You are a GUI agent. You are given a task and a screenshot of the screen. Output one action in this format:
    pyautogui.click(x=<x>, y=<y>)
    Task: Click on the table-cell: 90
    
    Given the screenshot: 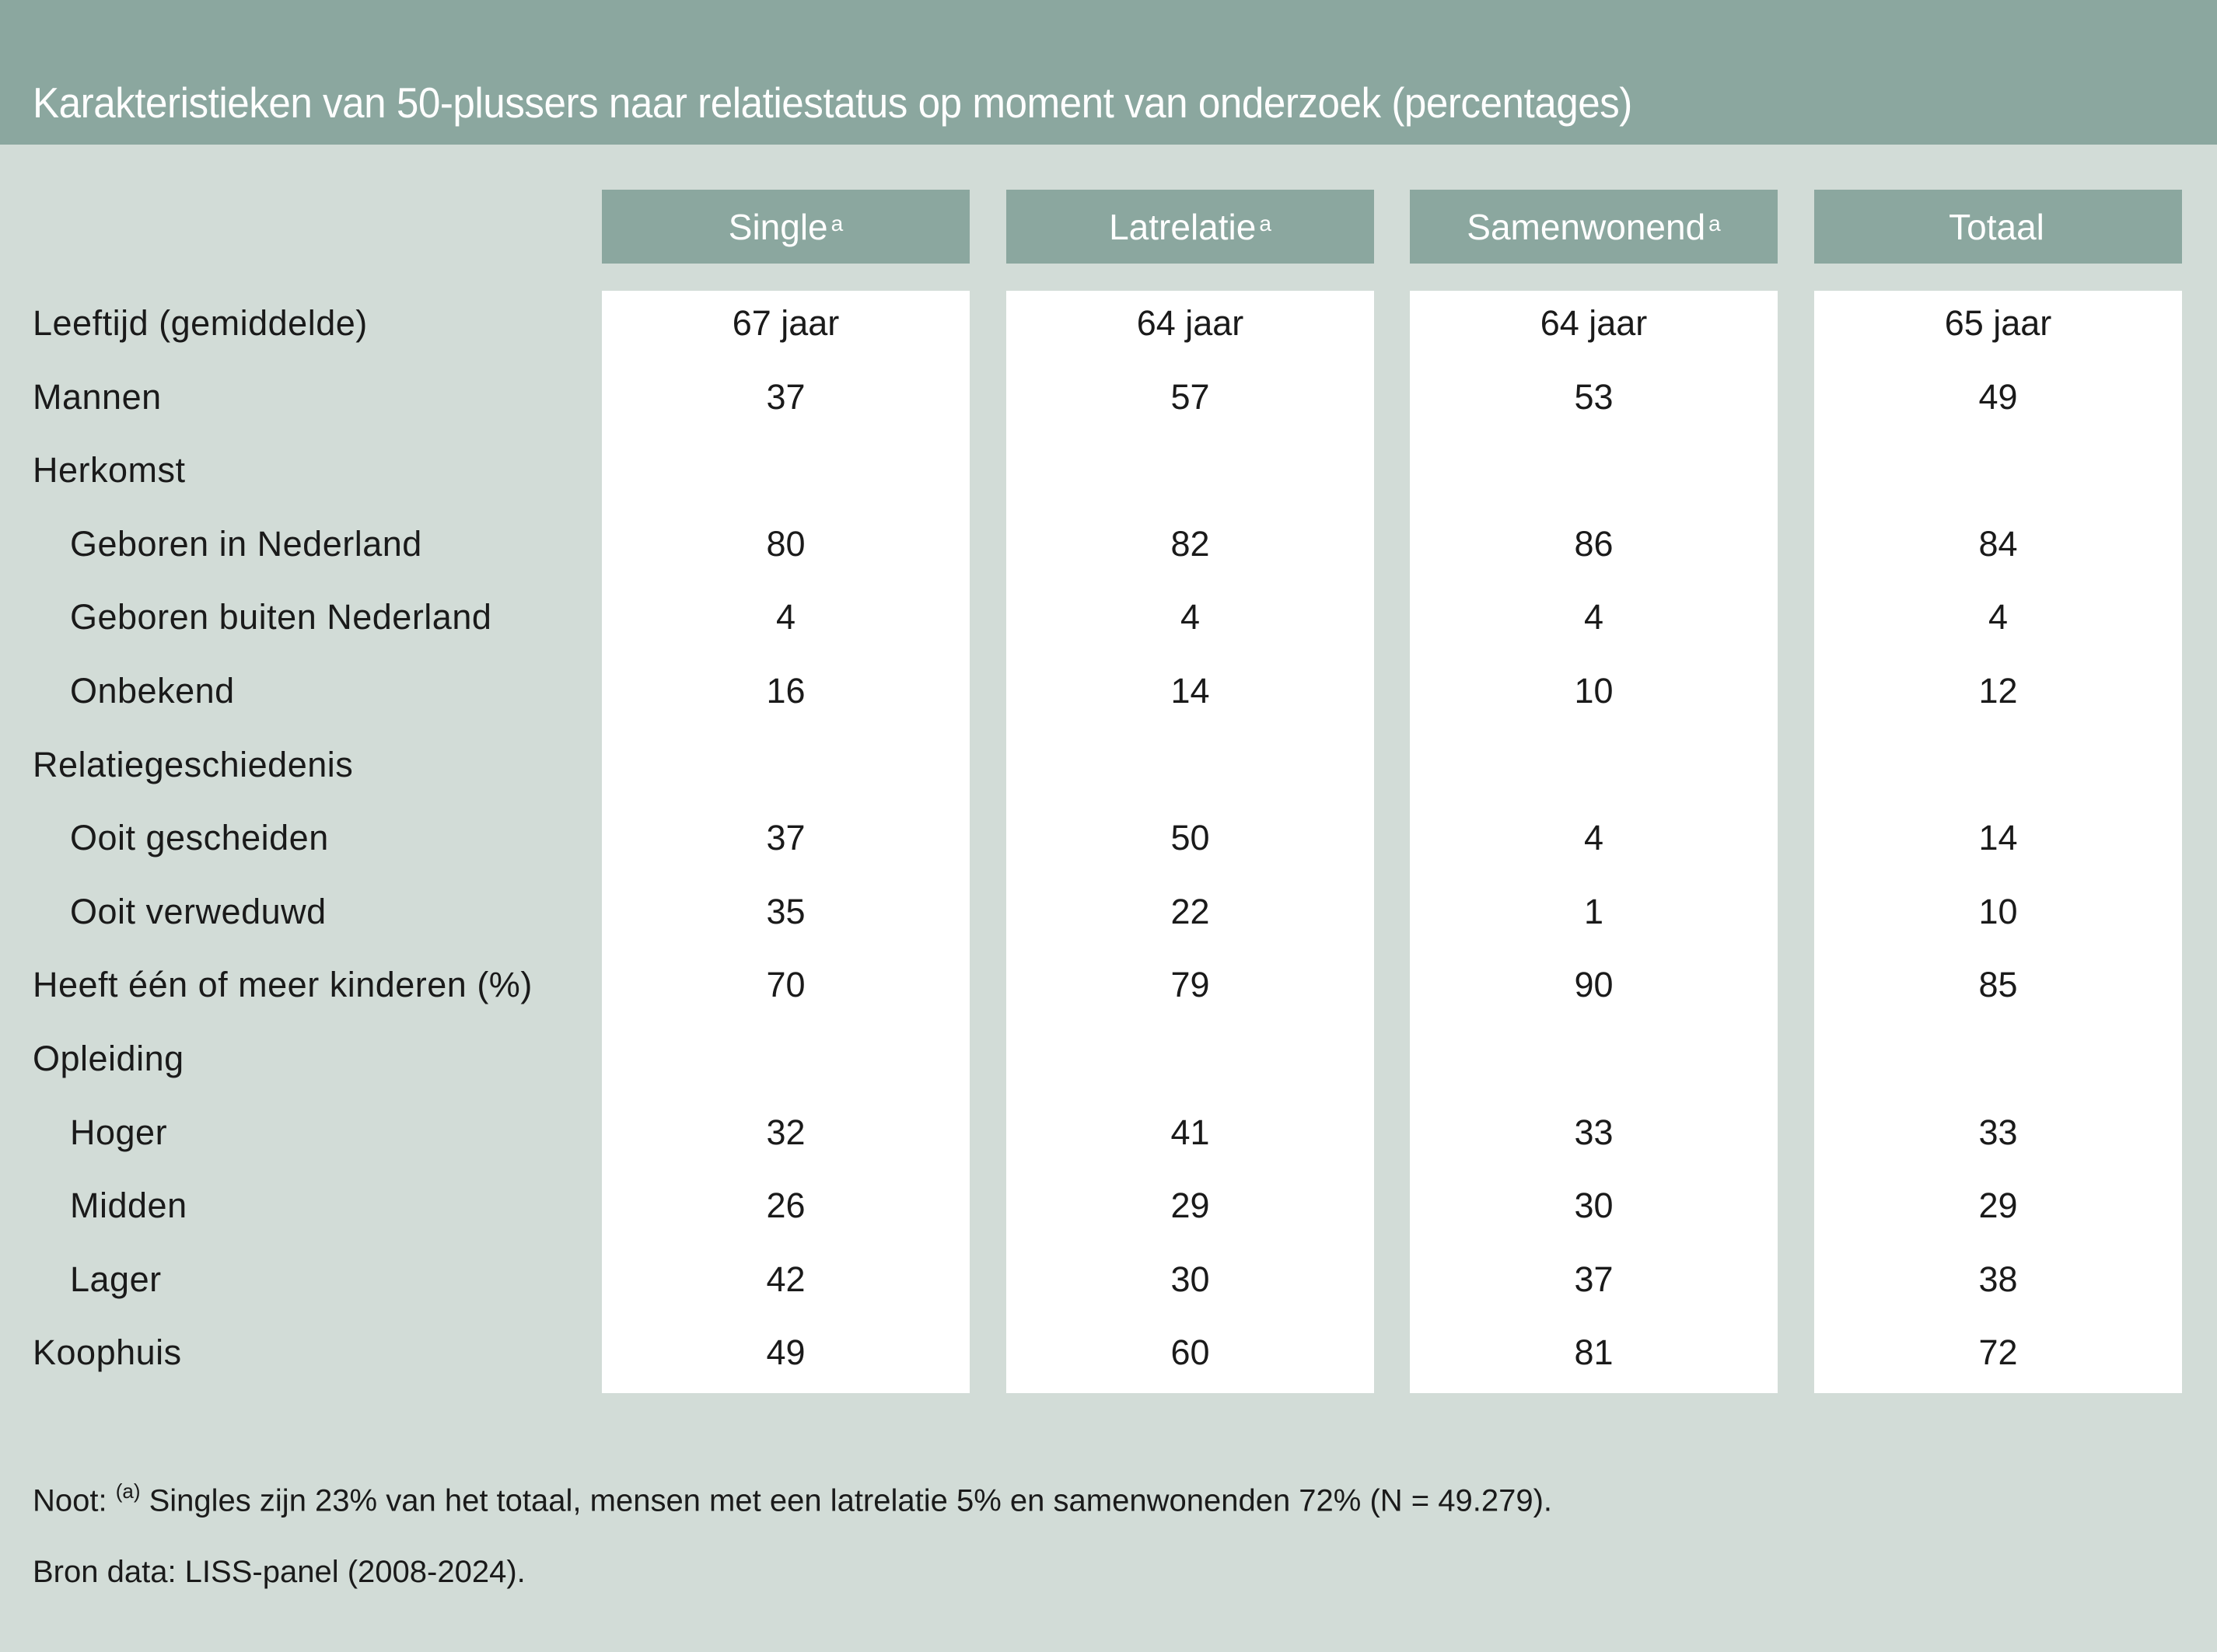 What is the action you would take?
    pyautogui.click(x=1594, y=984)
    